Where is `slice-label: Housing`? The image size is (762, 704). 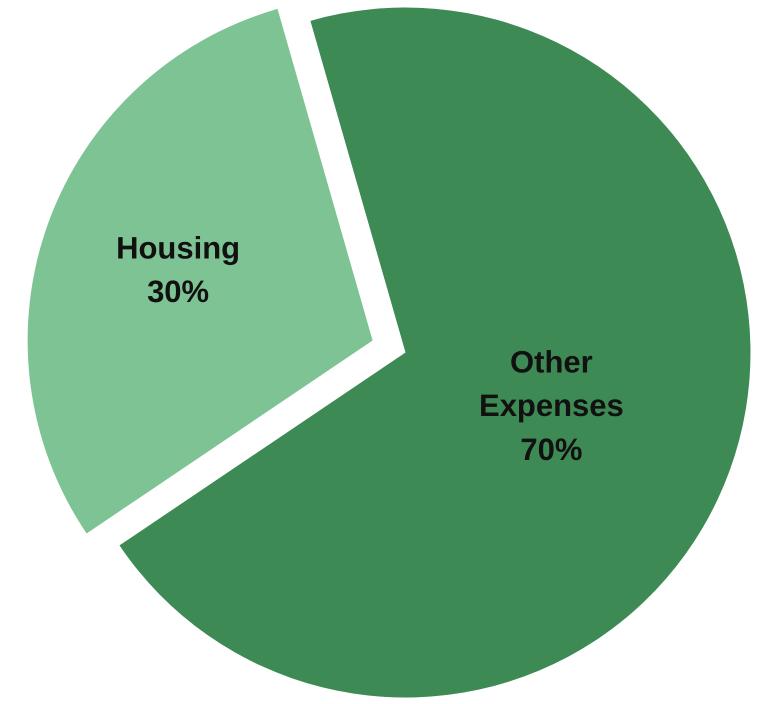 slice-label: Housing is located at coordinates (178, 248).